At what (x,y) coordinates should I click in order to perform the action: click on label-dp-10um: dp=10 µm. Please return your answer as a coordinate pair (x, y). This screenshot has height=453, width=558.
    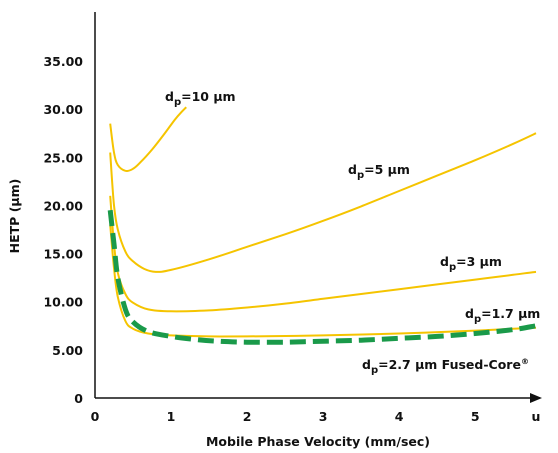
    Looking at the image, I should click on (200, 98).